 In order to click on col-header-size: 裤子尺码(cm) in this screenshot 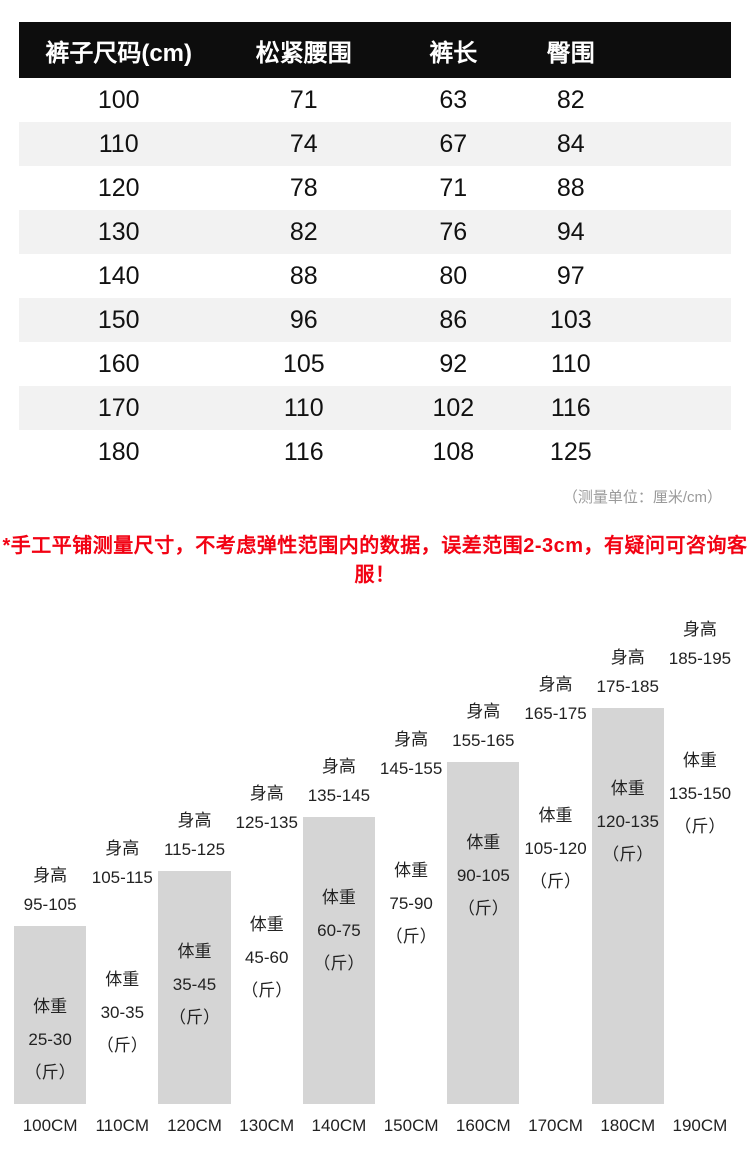, I will do `click(119, 50)`.